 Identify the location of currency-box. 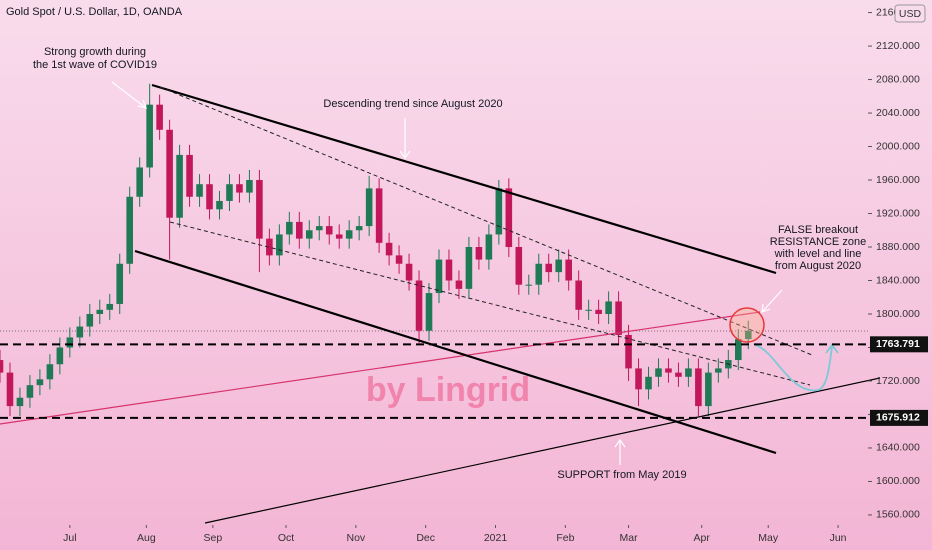
(910, 13).